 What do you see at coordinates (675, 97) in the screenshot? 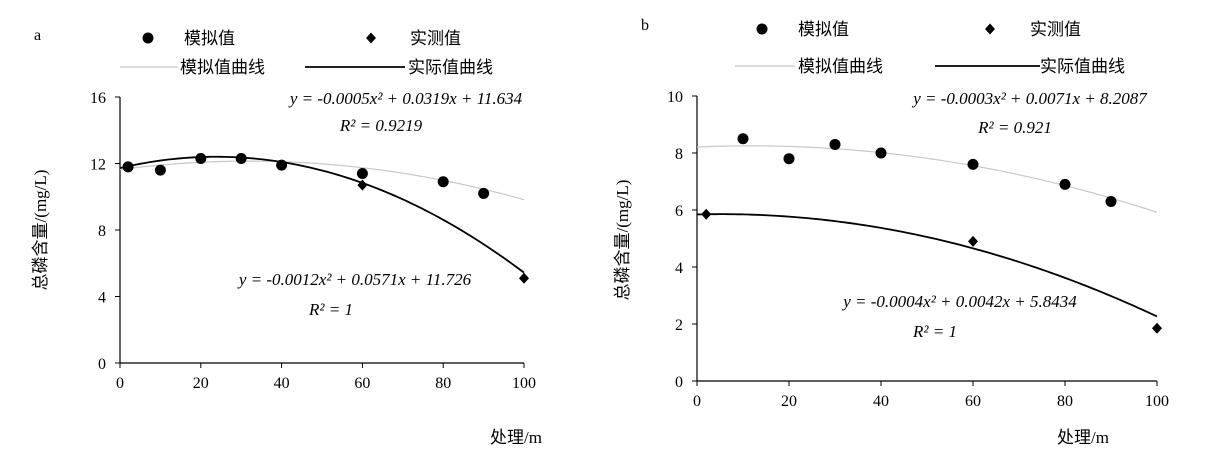
I see `y-tick-label: 10` at bounding box center [675, 97].